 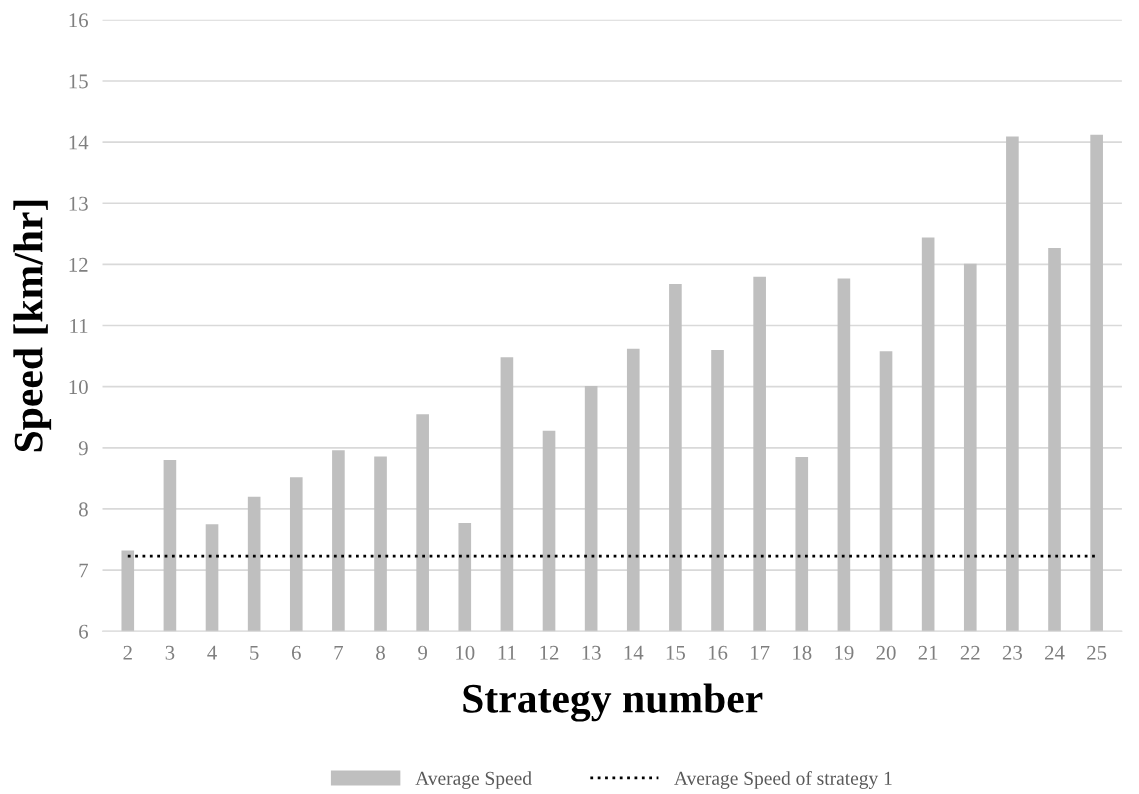 What do you see at coordinates (83, 448) in the screenshot?
I see `y-tick-label: 9` at bounding box center [83, 448].